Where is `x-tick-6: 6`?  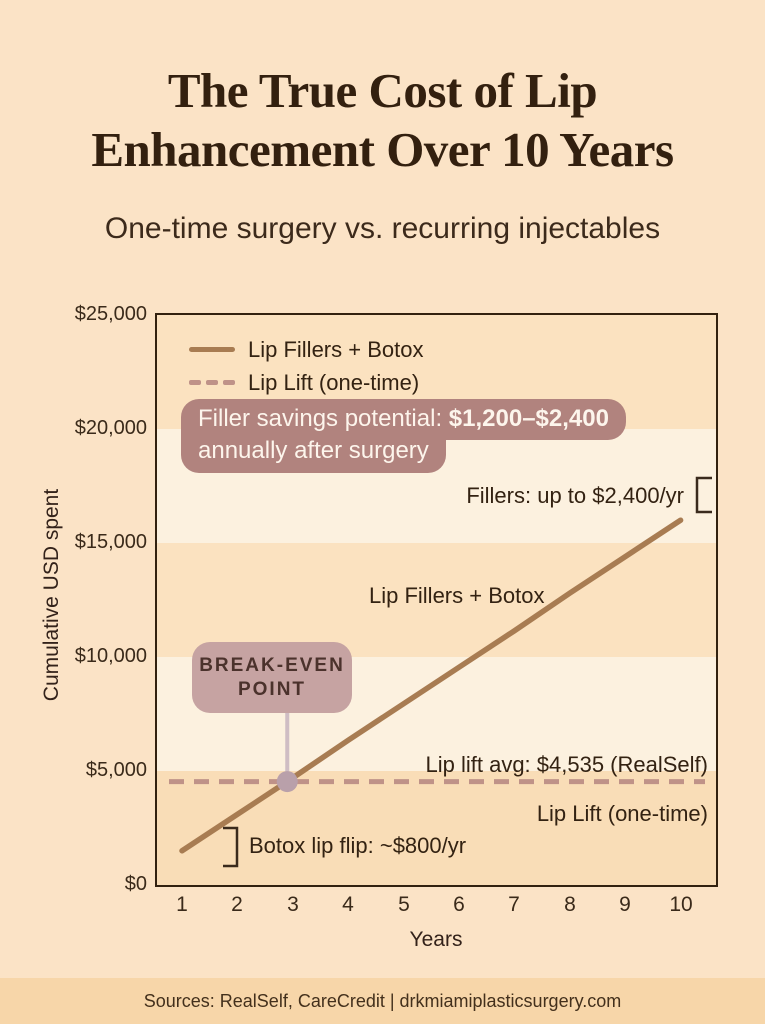 x-tick-6: 6 is located at coordinates (459, 904).